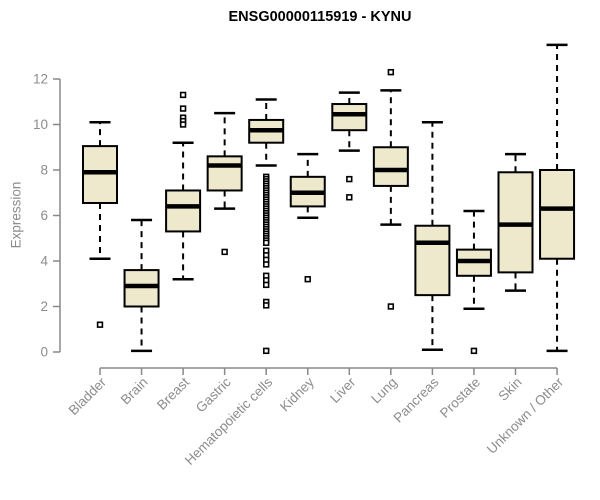 The width and height of the screenshot is (600, 500). What do you see at coordinates (44, 215) in the screenshot?
I see `y-tick-label-6: 6` at bounding box center [44, 215].